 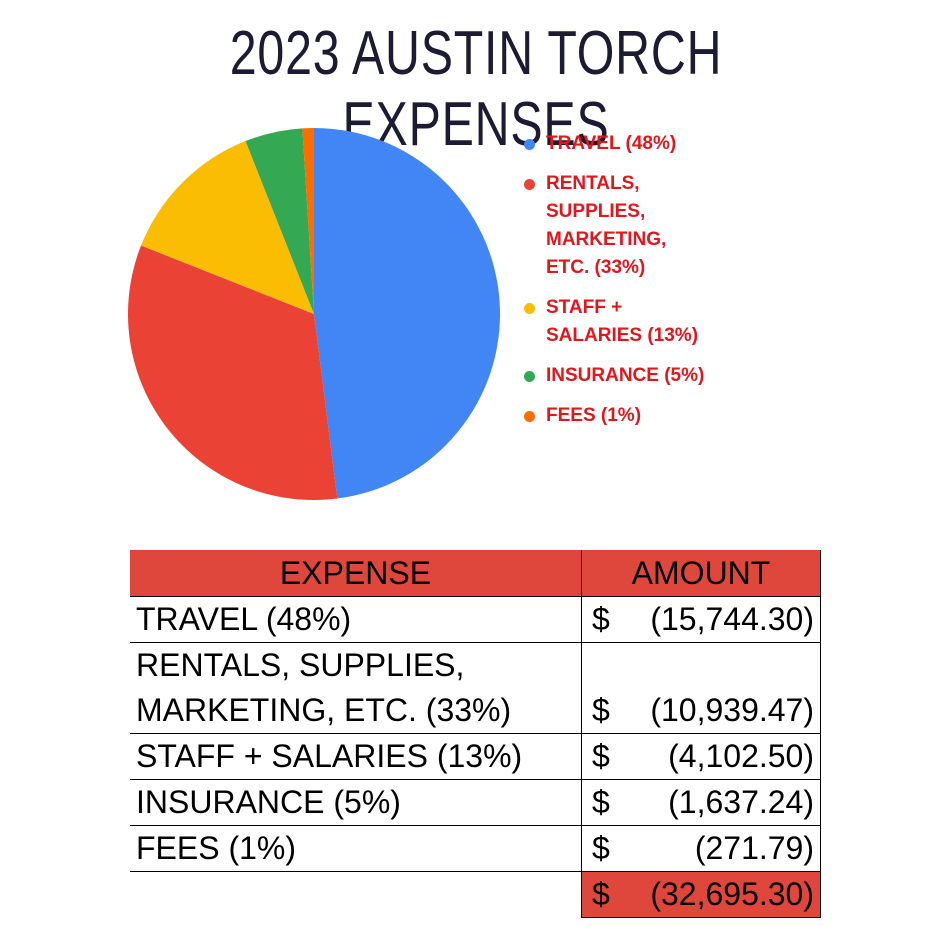 What do you see at coordinates (356, 688) in the screenshot?
I see `expense-cell: RENTALS, SUPPLIES, MARKETING, ETC. (33%)` at bounding box center [356, 688].